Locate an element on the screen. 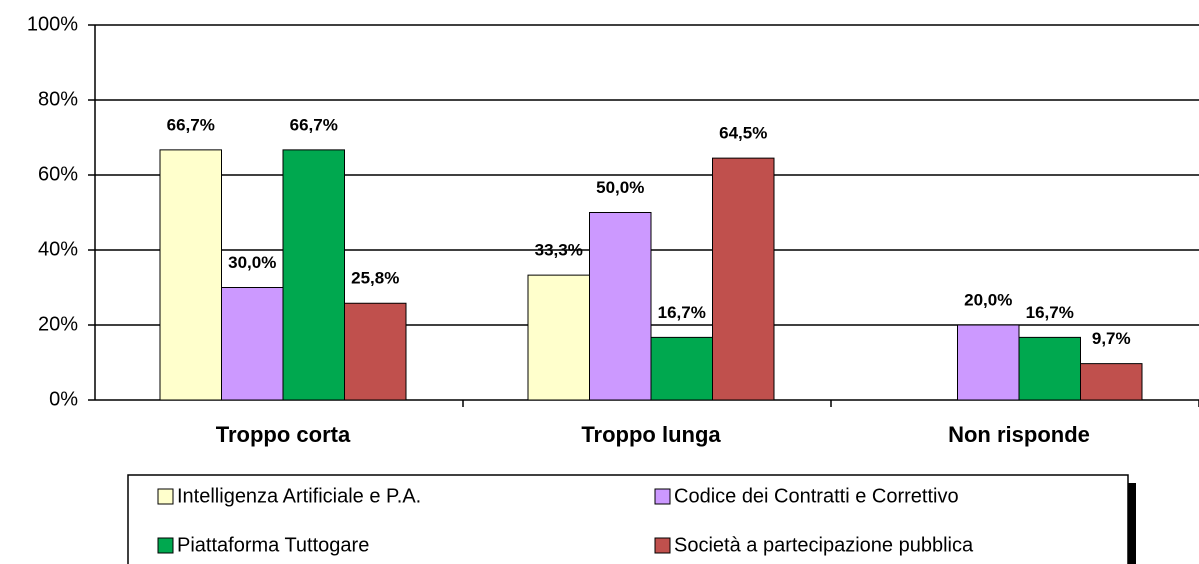 The image size is (1199, 564). legend-label: Società a partecipazione pubblica is located at coordinates (824, 545).